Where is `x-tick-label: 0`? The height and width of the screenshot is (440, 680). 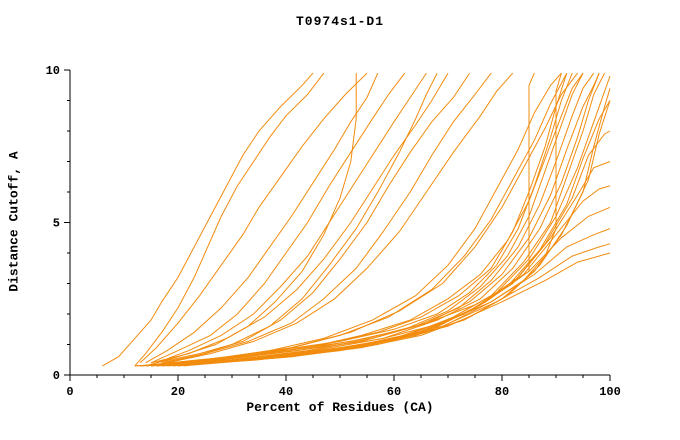
x-tick-label: 0 is located at coordinates (69, 392).